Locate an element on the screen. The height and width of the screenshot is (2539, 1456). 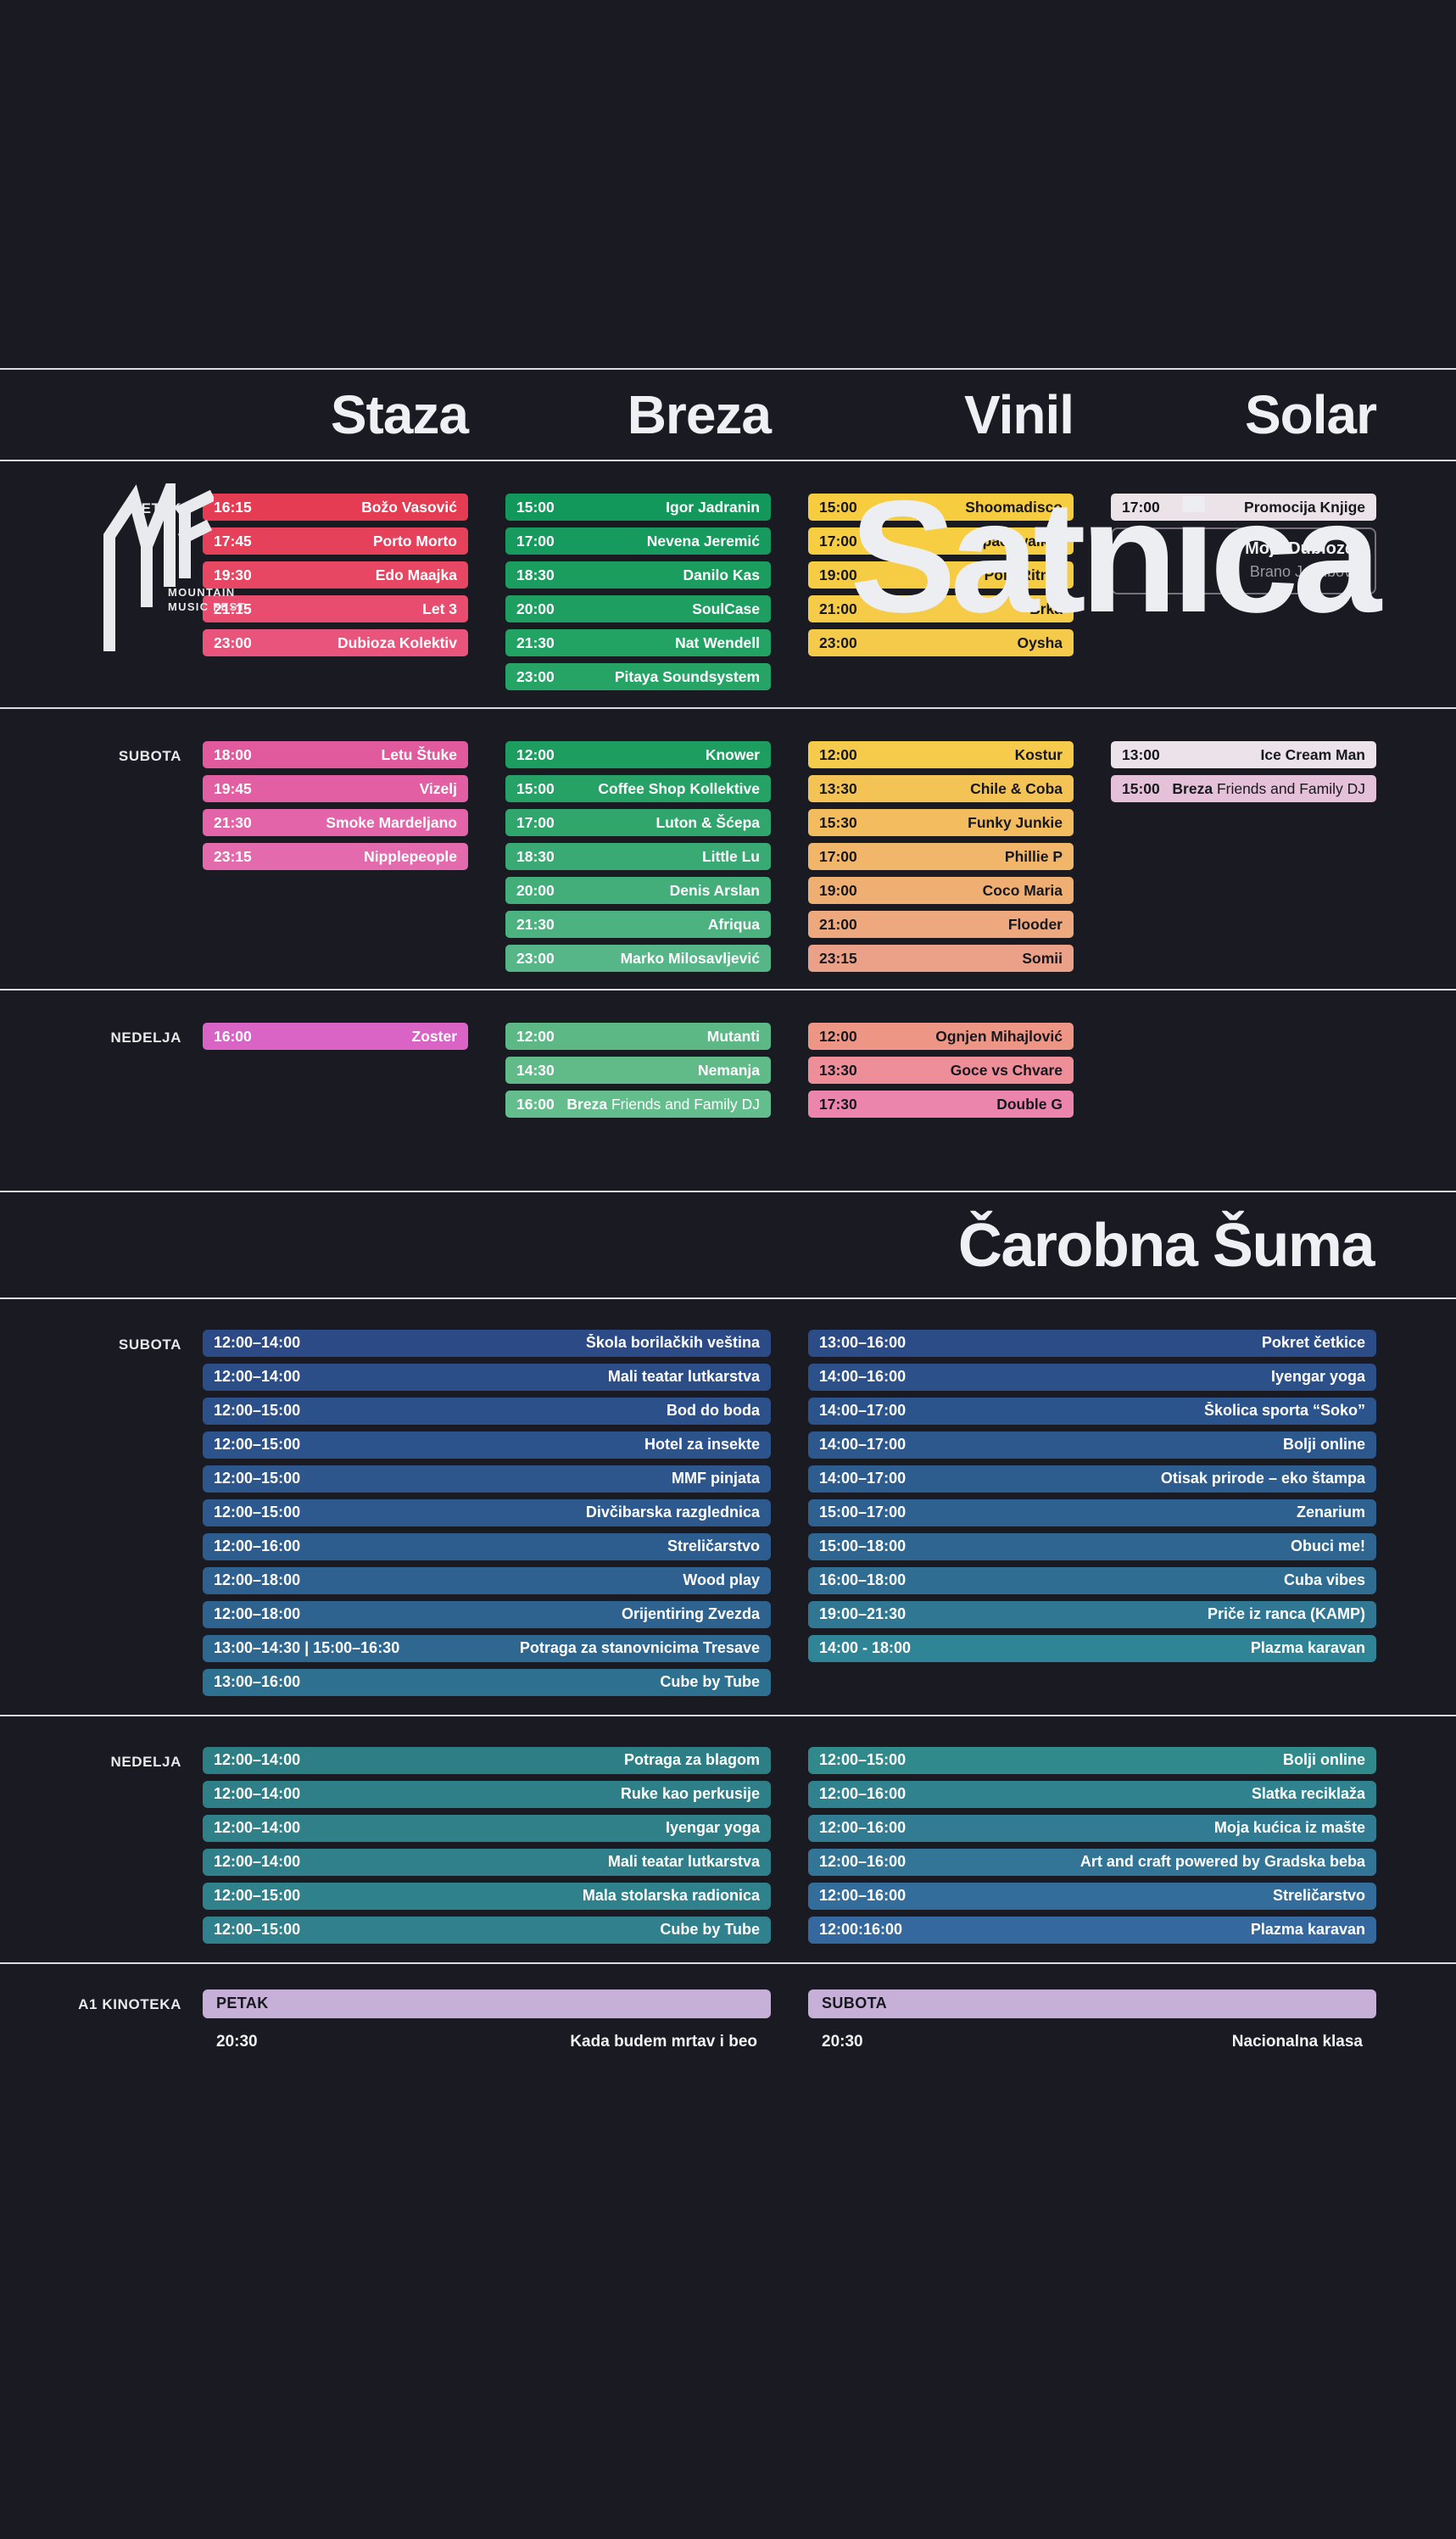
event-bar: 15:00 Breza Friends and Family DJ is located at coordinates (1243, 788).